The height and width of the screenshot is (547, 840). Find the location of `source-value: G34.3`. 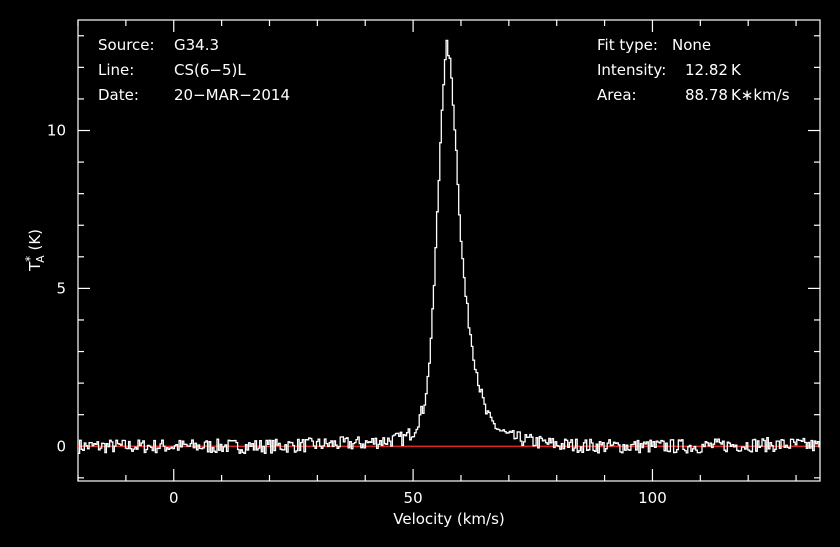

source-value: G34.3 is located at coordinates (196, 45).